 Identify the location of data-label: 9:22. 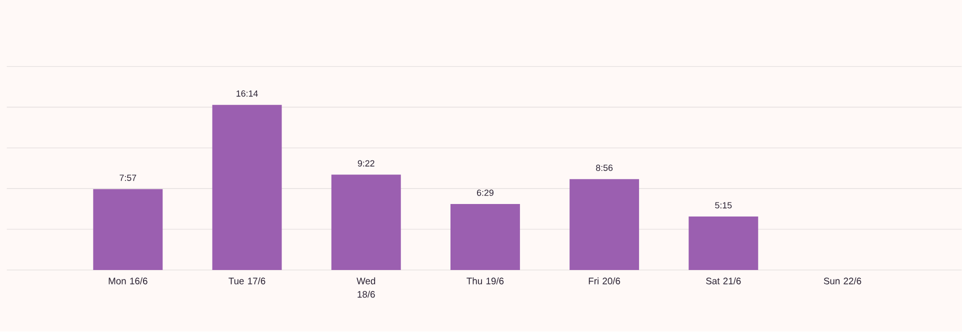
(366, 163).